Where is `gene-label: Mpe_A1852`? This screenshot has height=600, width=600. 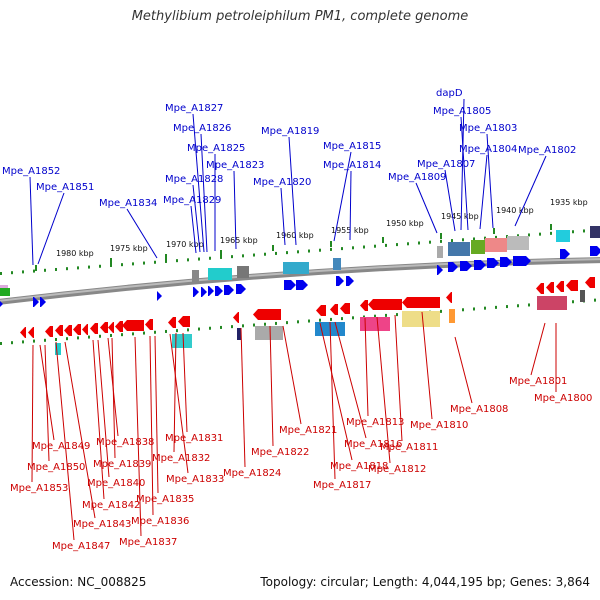 gene-label: Mpe_A1852 is located at coordinates (31, 171).